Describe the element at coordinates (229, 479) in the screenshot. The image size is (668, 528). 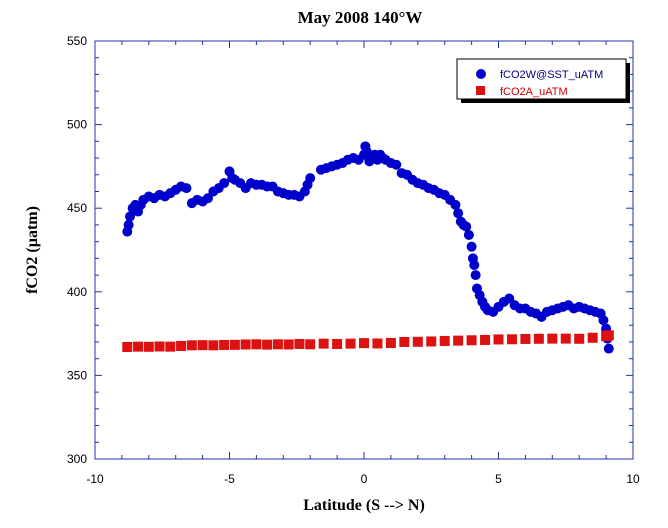
I see `x-tick-label: -5` at that location.